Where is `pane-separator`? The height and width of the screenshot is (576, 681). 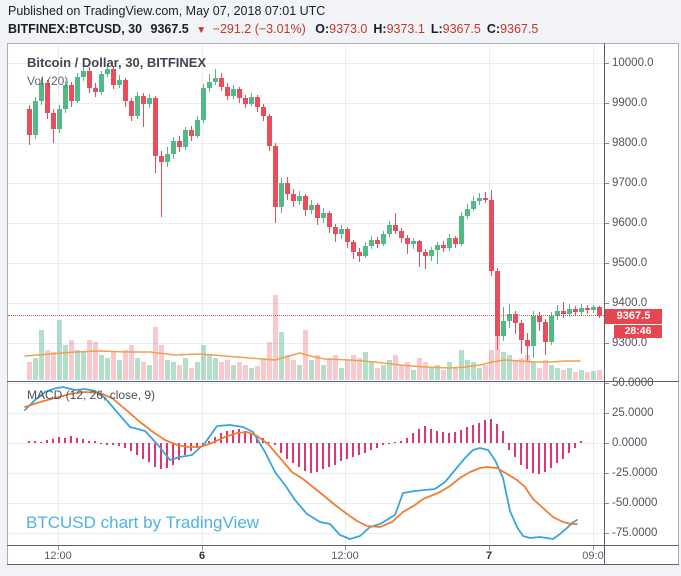
pane-separator is located at coordinates (343, 381).